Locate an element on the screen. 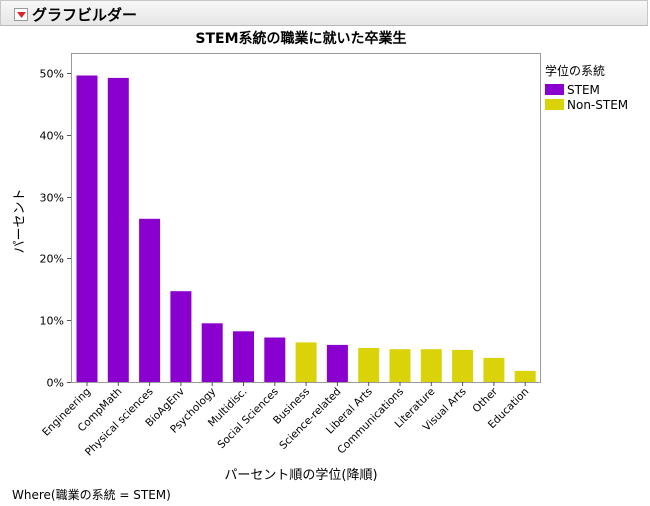 The width and height of the screenshot is (650, 506). bar-other is located at coordinates (494, 369).